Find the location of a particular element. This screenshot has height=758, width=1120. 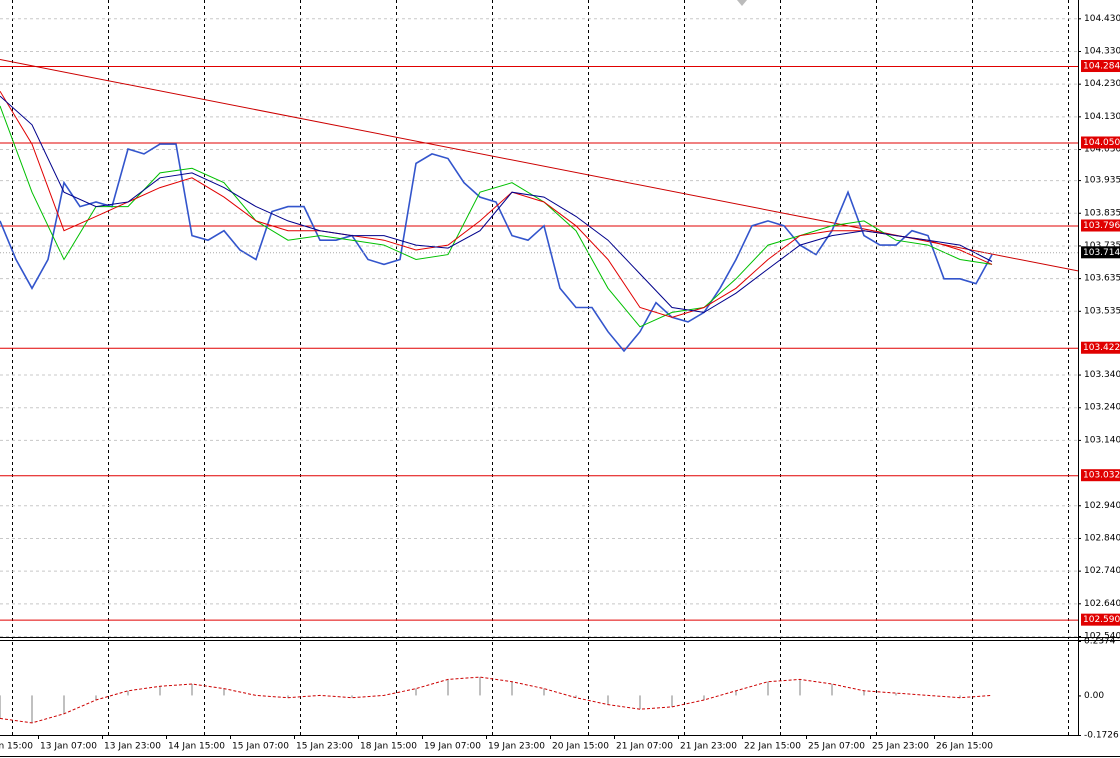

y-tick-label: 102.540 is located at coordinates (1102, 637).